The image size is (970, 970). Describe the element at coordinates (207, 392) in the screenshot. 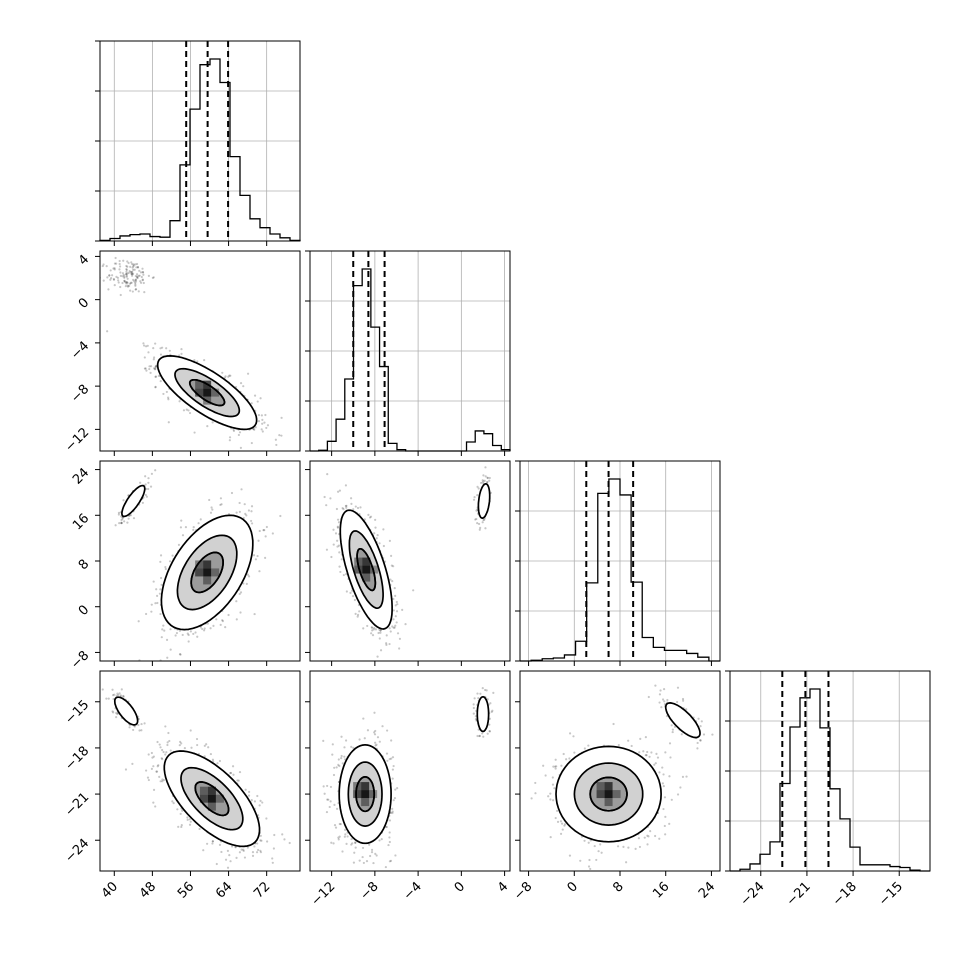

I see `density-cell` at that location.